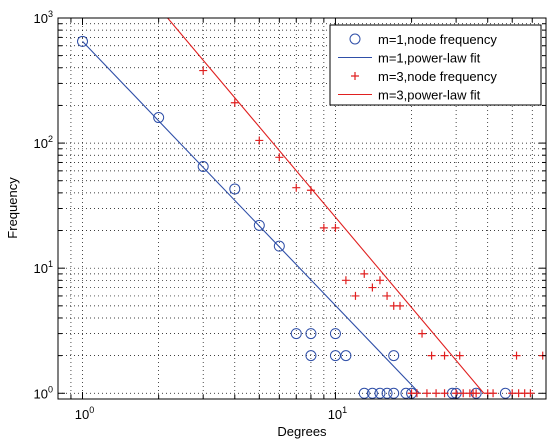 This screenshot has height=442, width=552. I want to click on legend-entry: m=1,power-law fit, so click(409, 58).